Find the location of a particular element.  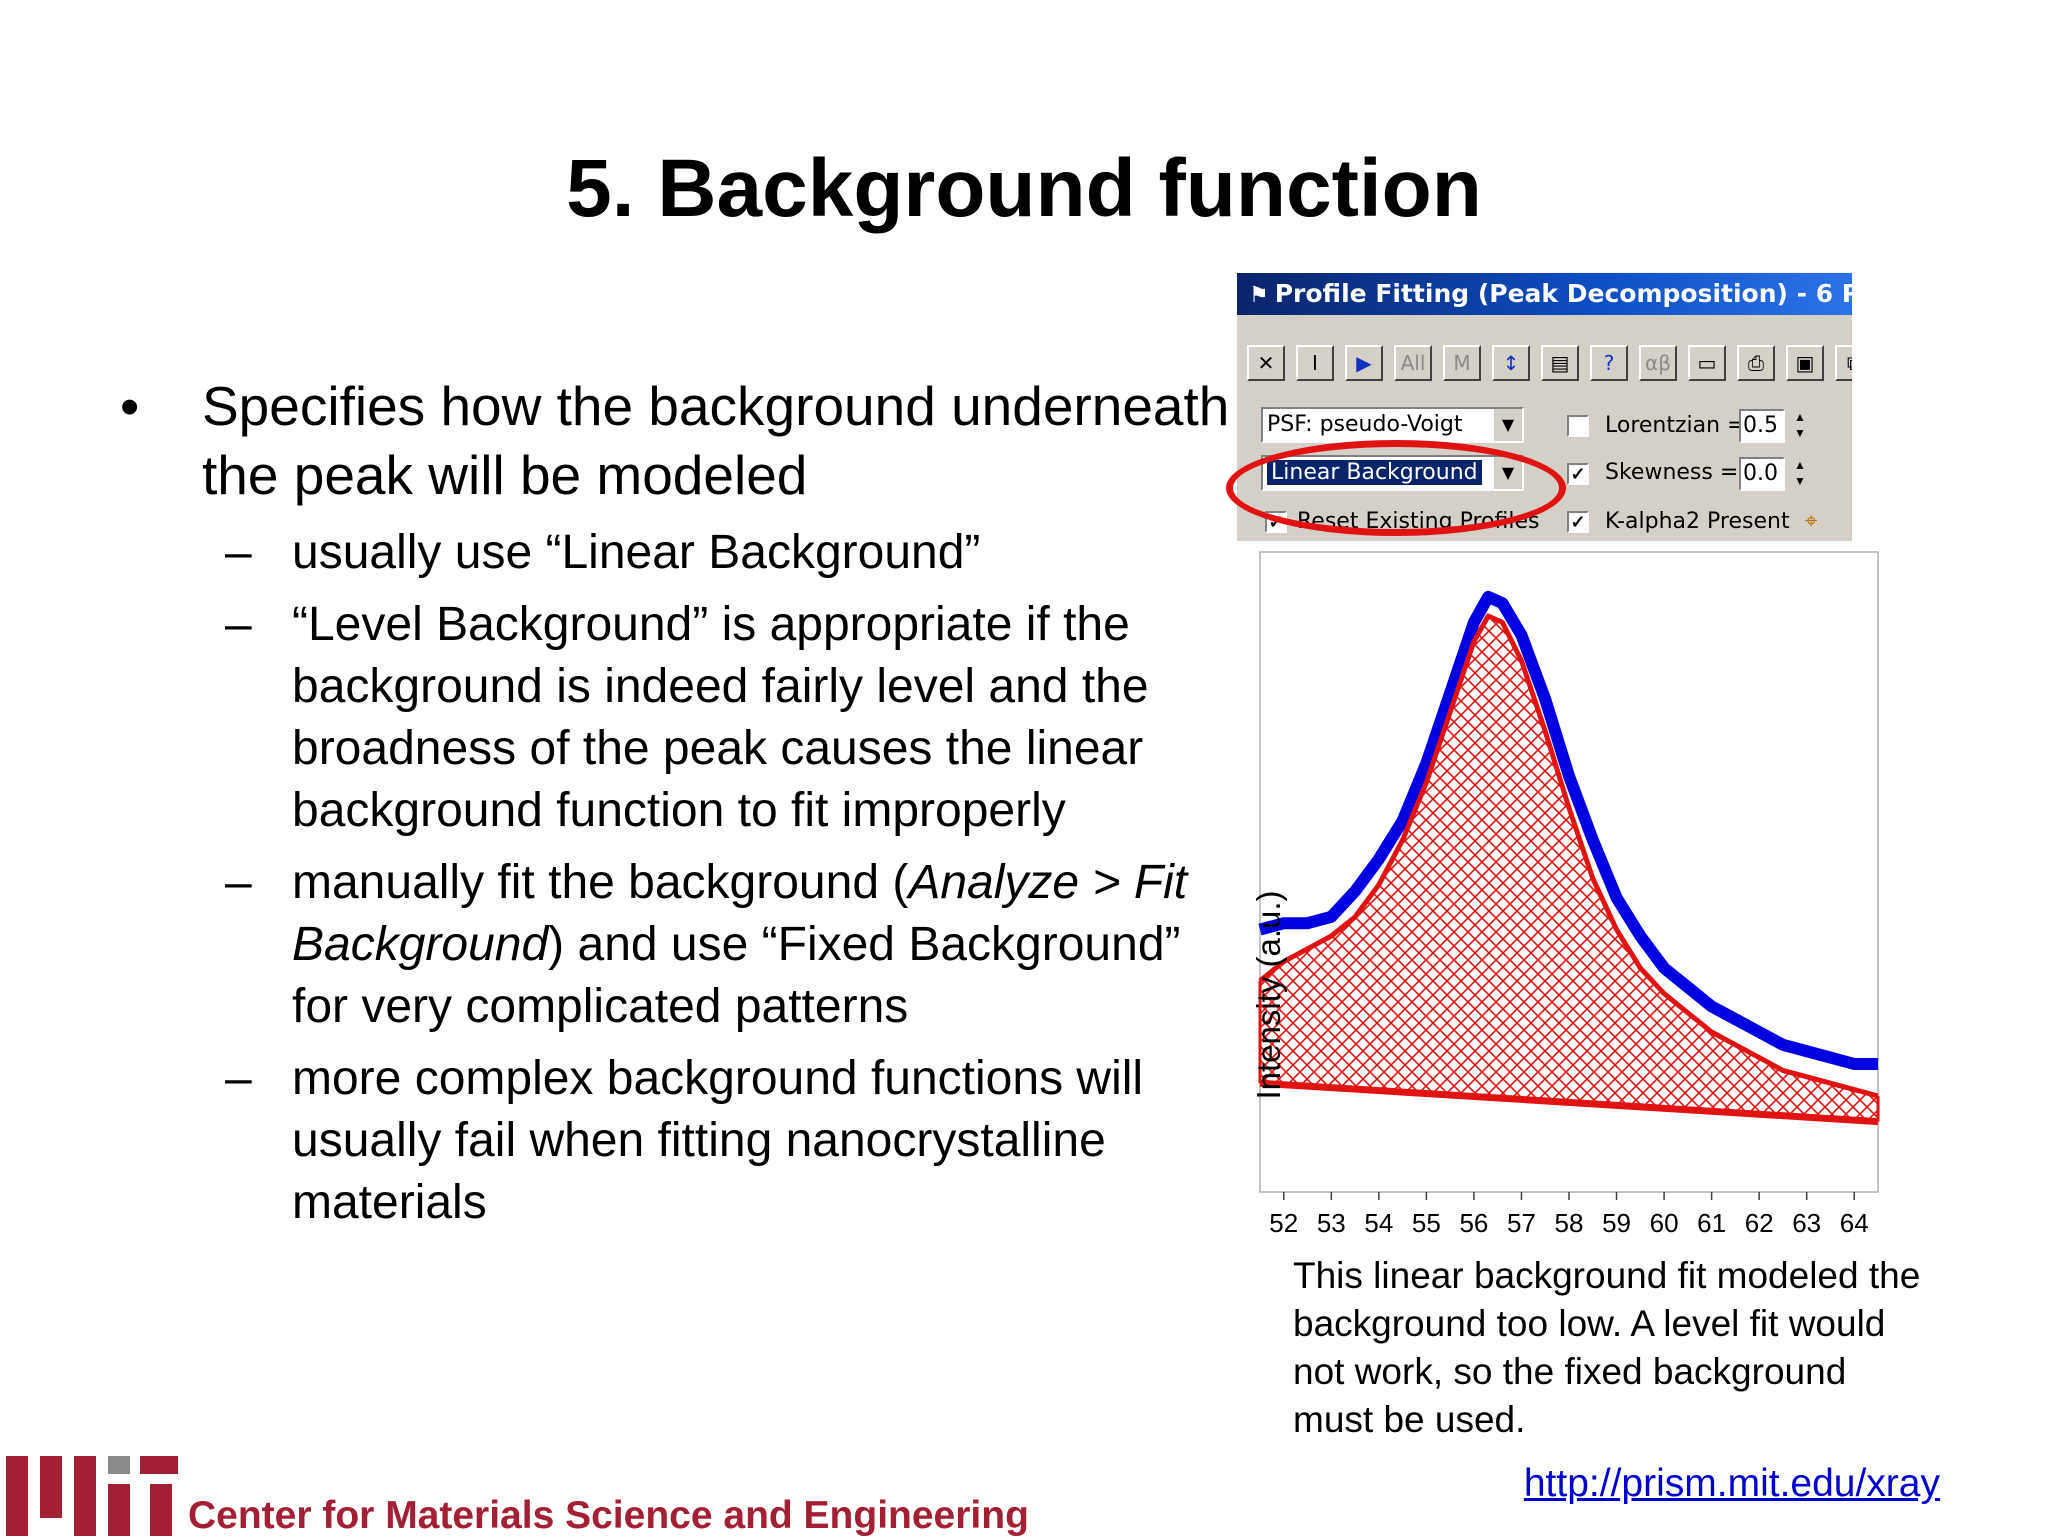

sub-bullet-1: – usually use “Linear Background” is located at coordinates (675, 553).